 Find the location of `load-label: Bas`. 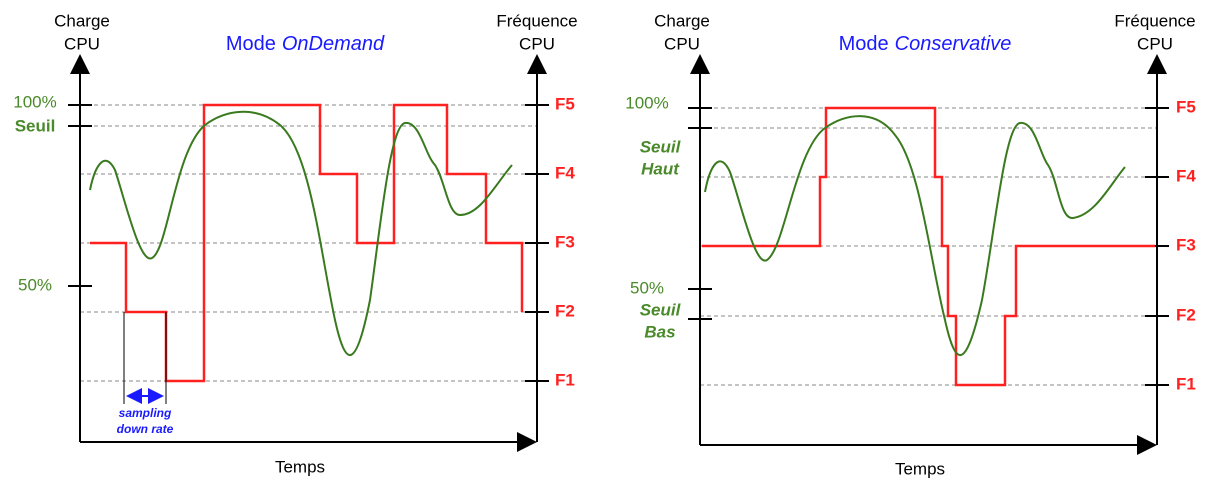

load-label: Bas is located at coordinates (659, 331).